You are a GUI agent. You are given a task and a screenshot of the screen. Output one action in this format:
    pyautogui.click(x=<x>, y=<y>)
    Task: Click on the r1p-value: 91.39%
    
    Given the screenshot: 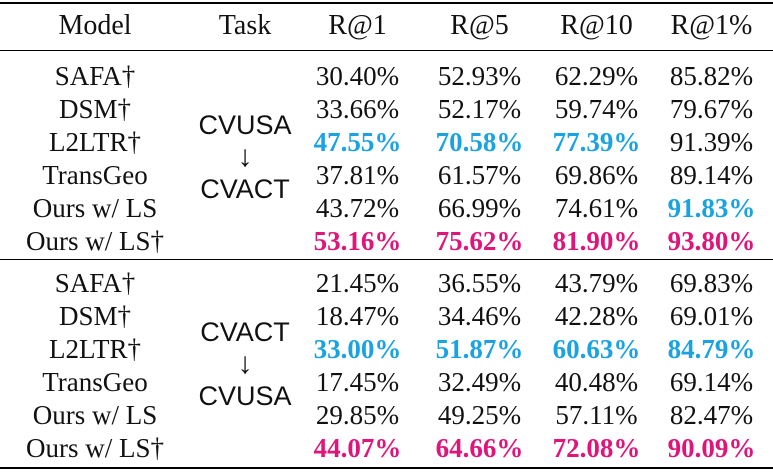 What is the action you would take?
    pyautogui.click(x=711, y=142)
    